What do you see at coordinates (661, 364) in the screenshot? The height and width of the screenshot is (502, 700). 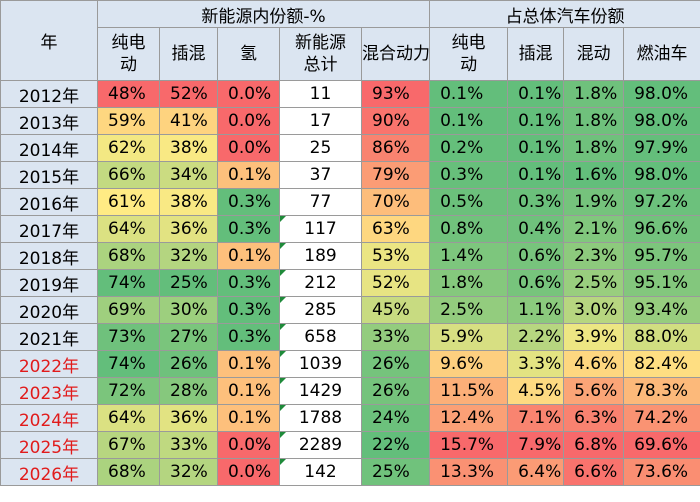 I see `cell-col-8: 82.4%` at bounding box center [661, 364].